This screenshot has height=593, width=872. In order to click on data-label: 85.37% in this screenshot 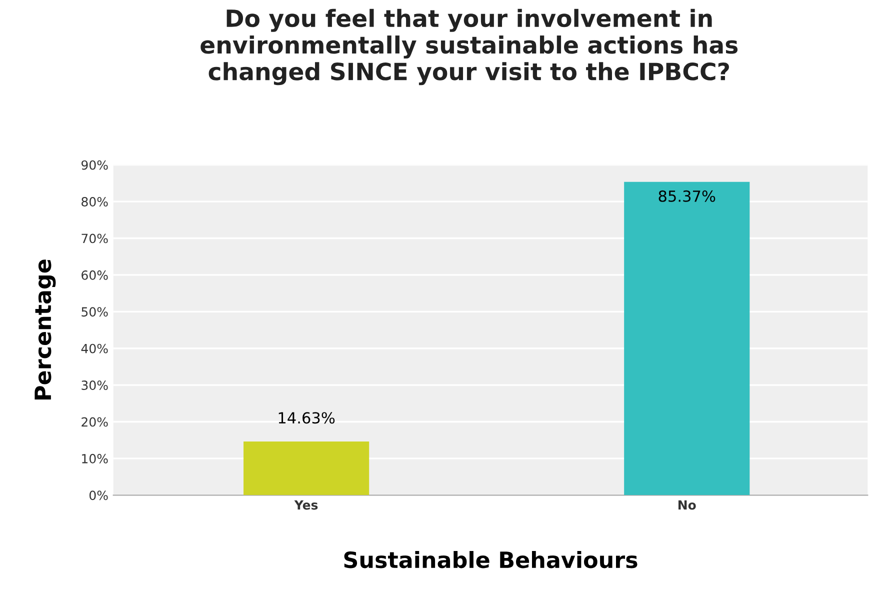, I will do `click(687, 196)`.